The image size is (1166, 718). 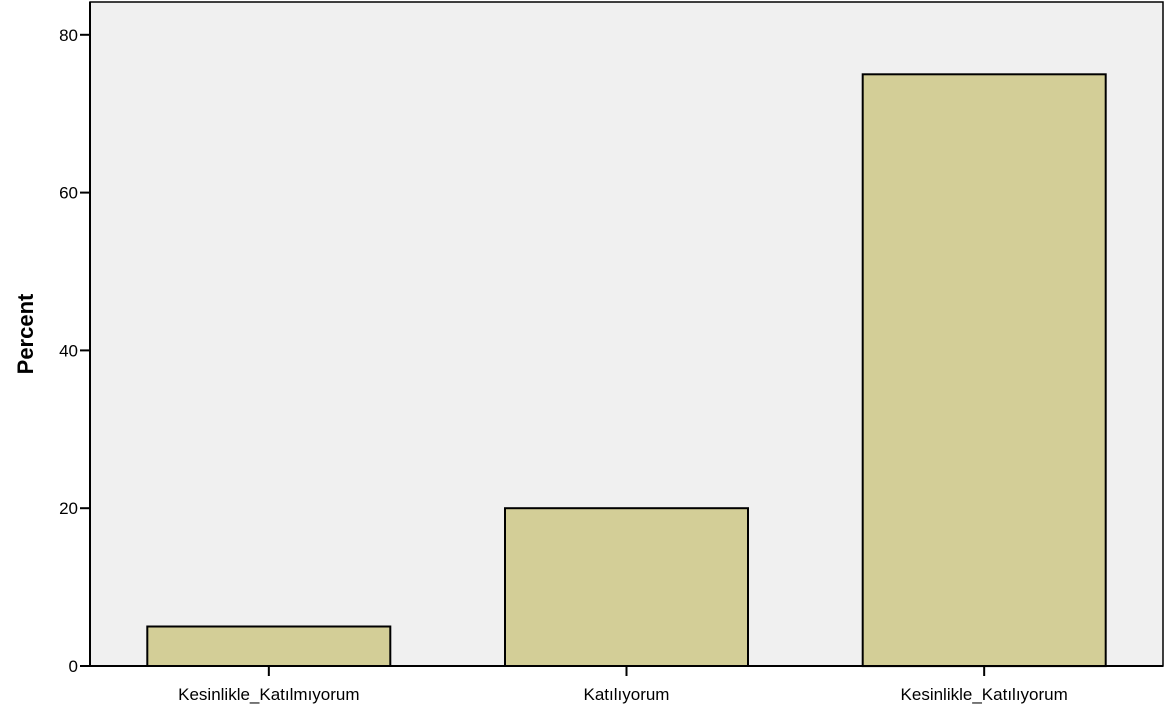 I want to click on x-category-label: Katılıyorum, so click(x=627, y=694).